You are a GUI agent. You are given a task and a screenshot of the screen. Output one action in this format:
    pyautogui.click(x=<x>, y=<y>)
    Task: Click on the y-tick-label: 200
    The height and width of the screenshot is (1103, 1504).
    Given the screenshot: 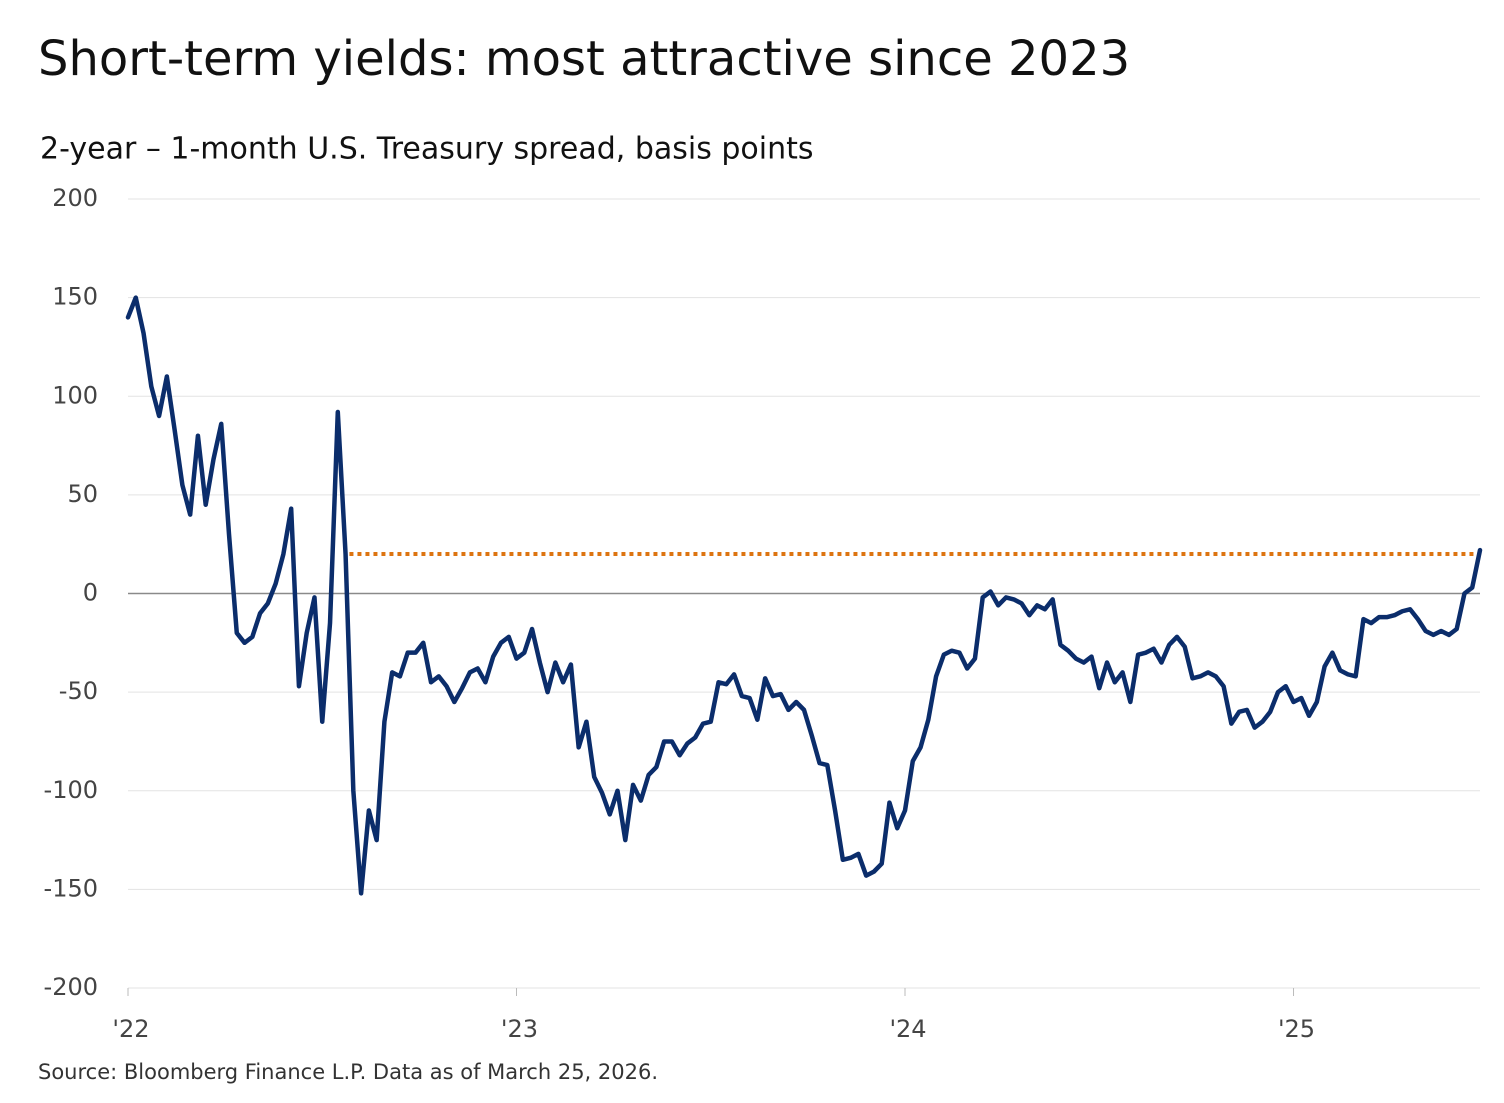 What is the action you would take?
    pyautogui.click(x=75, y=198)
    